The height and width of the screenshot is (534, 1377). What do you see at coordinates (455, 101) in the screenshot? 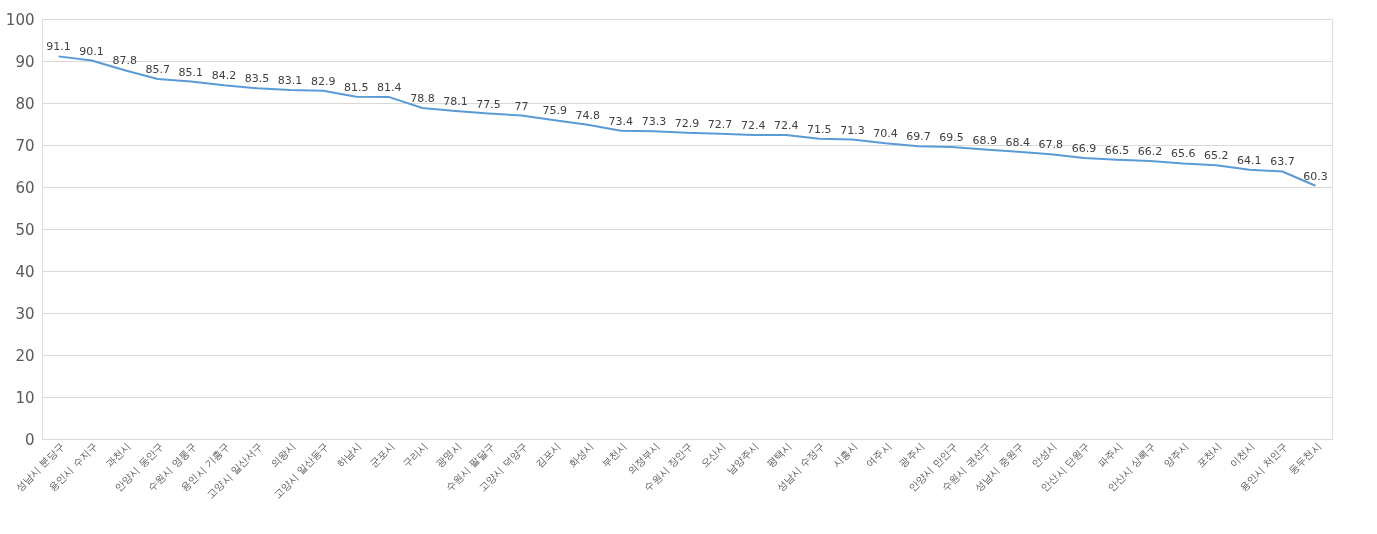
I see `data-label: 78.1` at bounding box center [455, 101].